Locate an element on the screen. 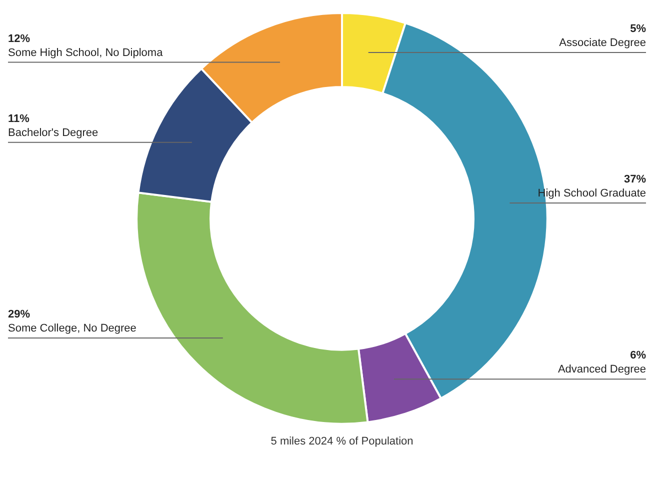 This screenshot has width=656, height=485. slice-label: Advanced Degree is located at coordinates (602, 370).